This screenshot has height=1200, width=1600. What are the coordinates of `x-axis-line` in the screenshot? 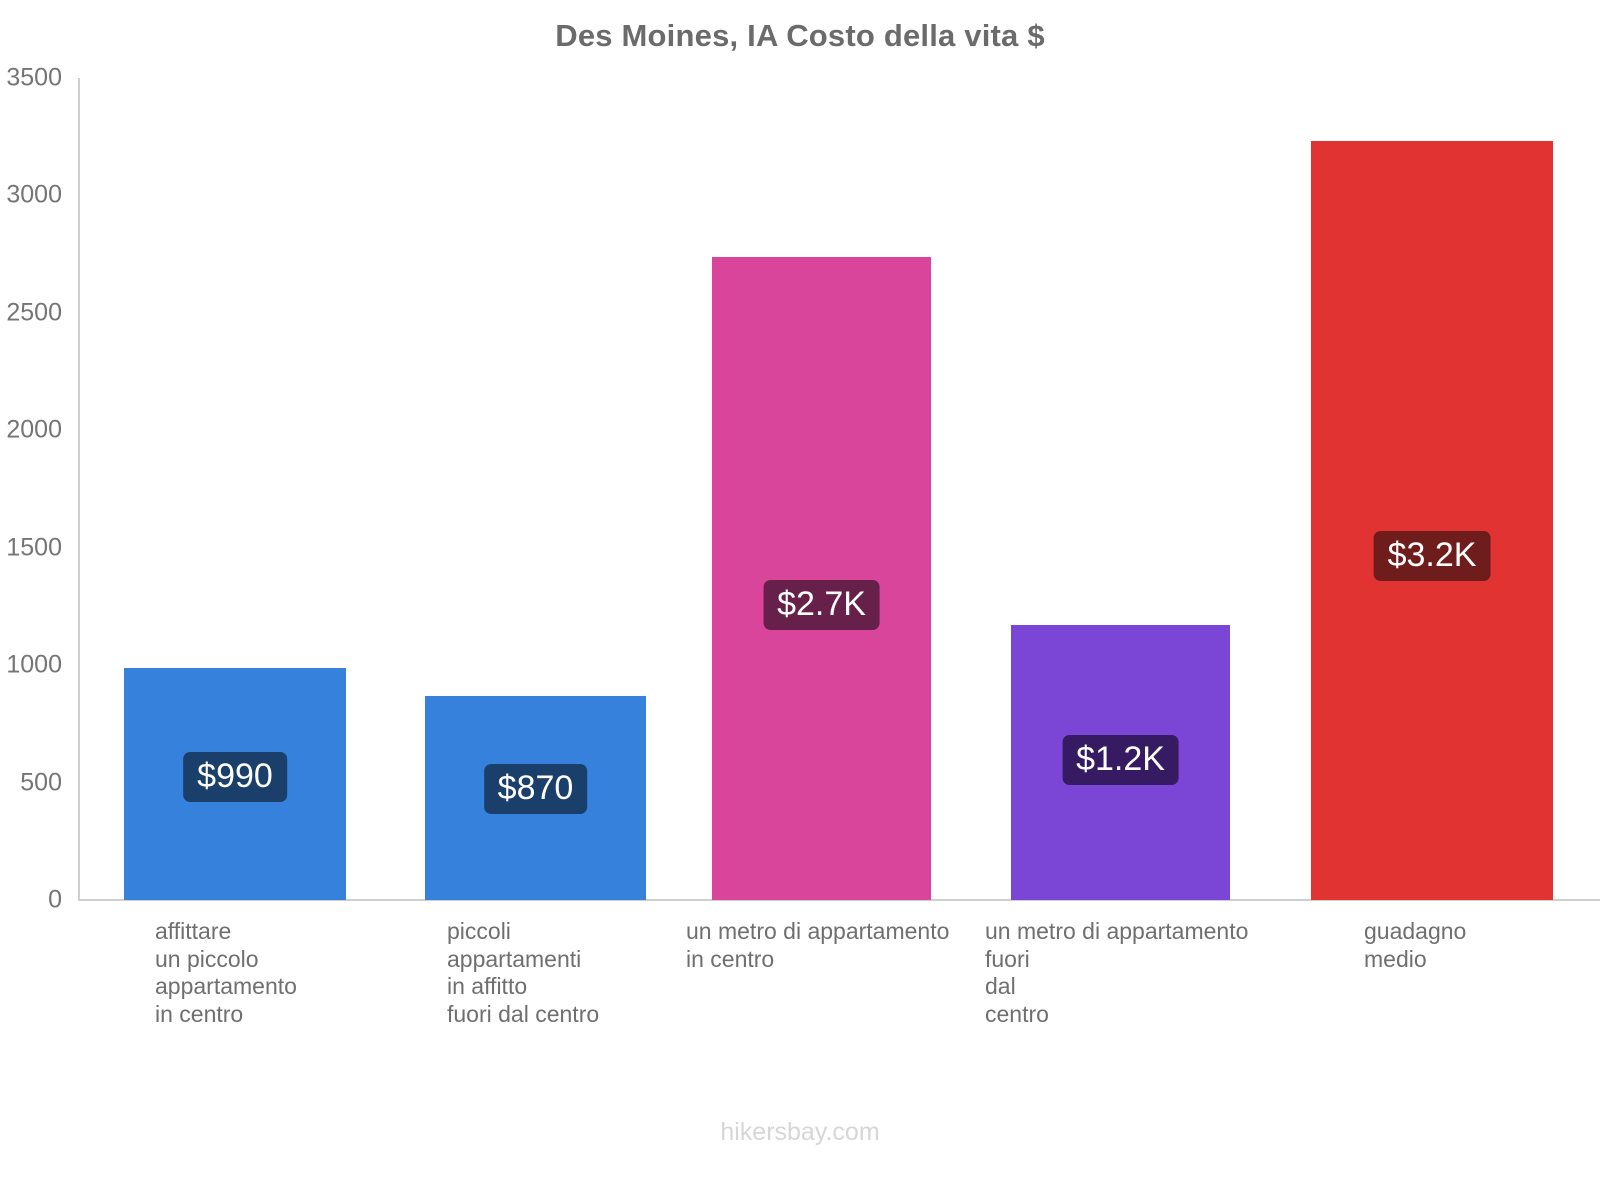 It's located at (839, 900).